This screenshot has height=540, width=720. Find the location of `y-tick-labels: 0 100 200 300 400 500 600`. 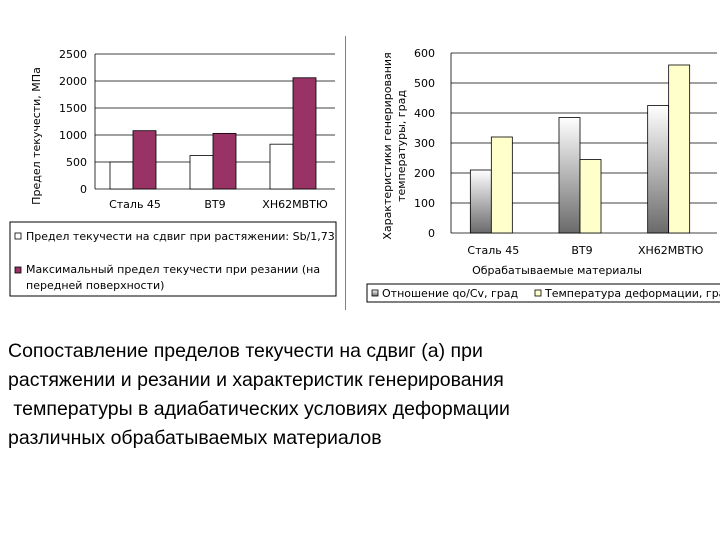

y-tick-labels: 0 100 200 300 400 500 600 is located at coordinates (424, 143).